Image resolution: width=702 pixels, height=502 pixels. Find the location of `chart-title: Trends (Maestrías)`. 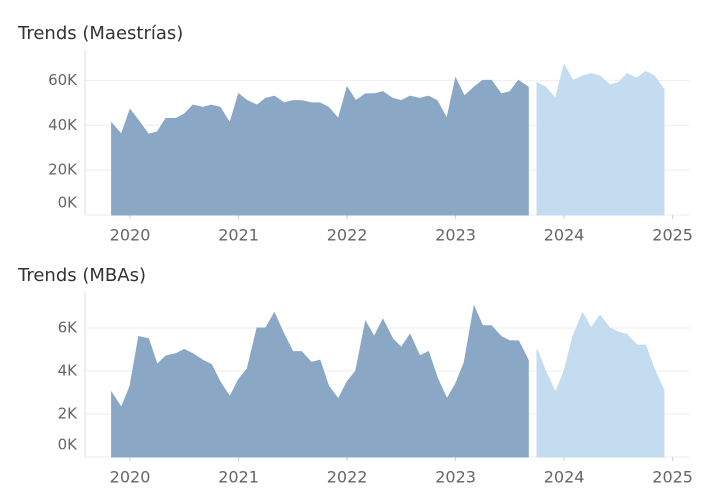

chart-title: Trends (Maestrías) is located at coordinates (100, 33).